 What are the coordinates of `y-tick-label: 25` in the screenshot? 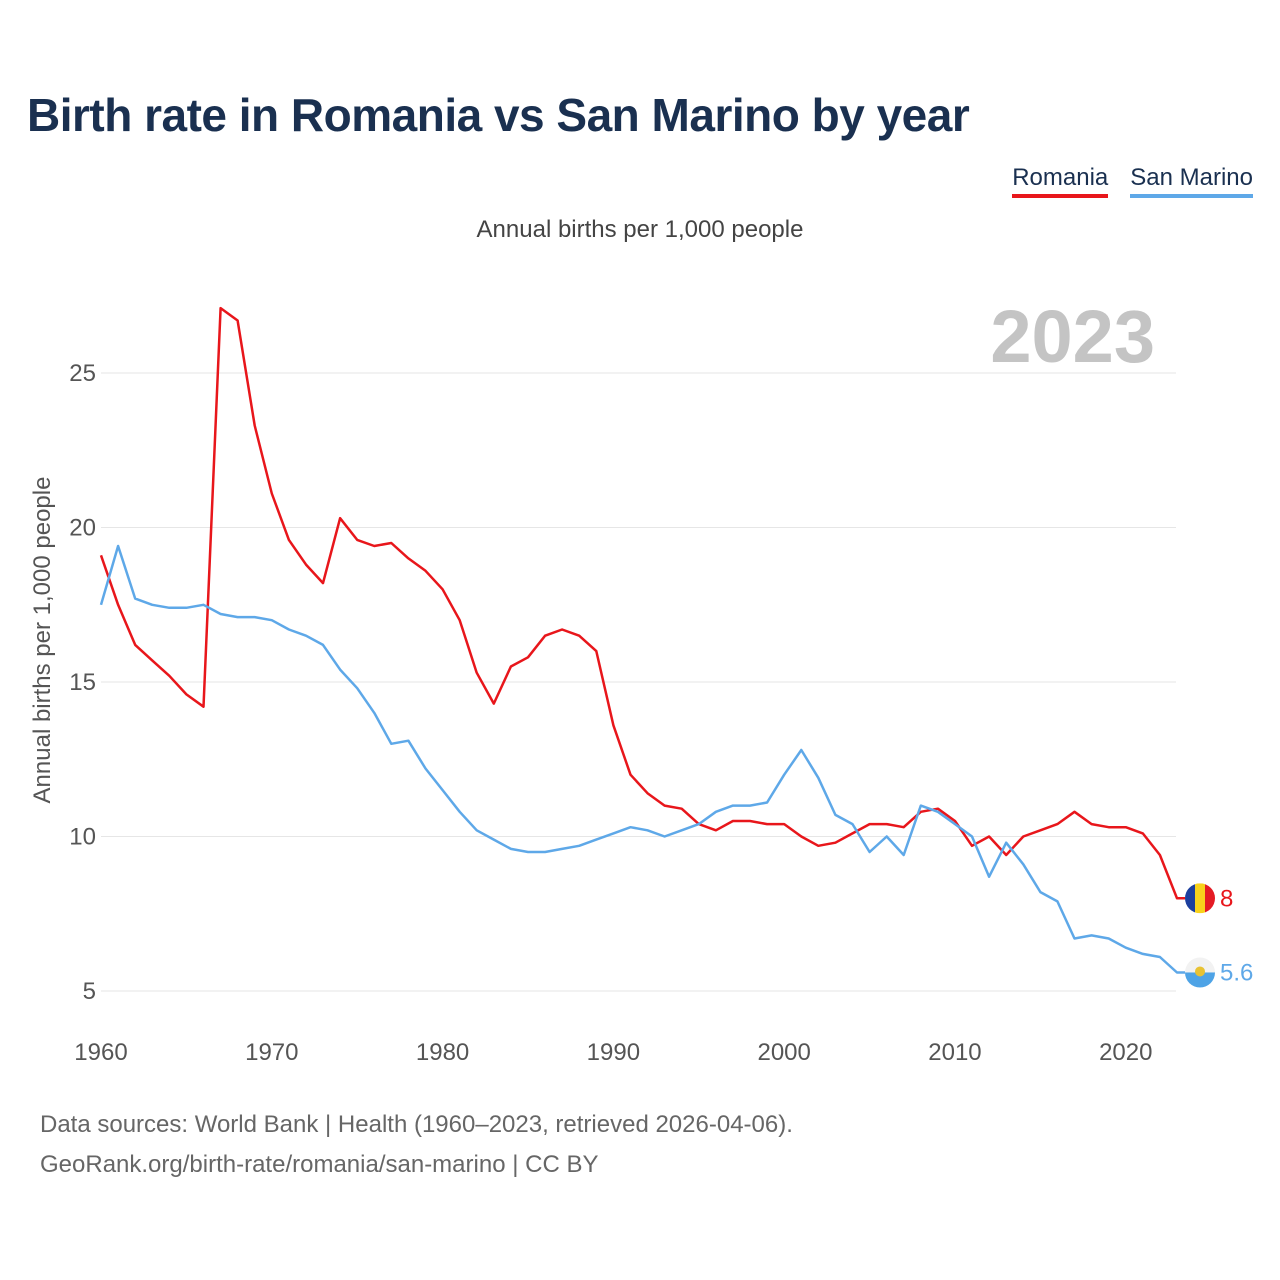 It's located at (82, 373).